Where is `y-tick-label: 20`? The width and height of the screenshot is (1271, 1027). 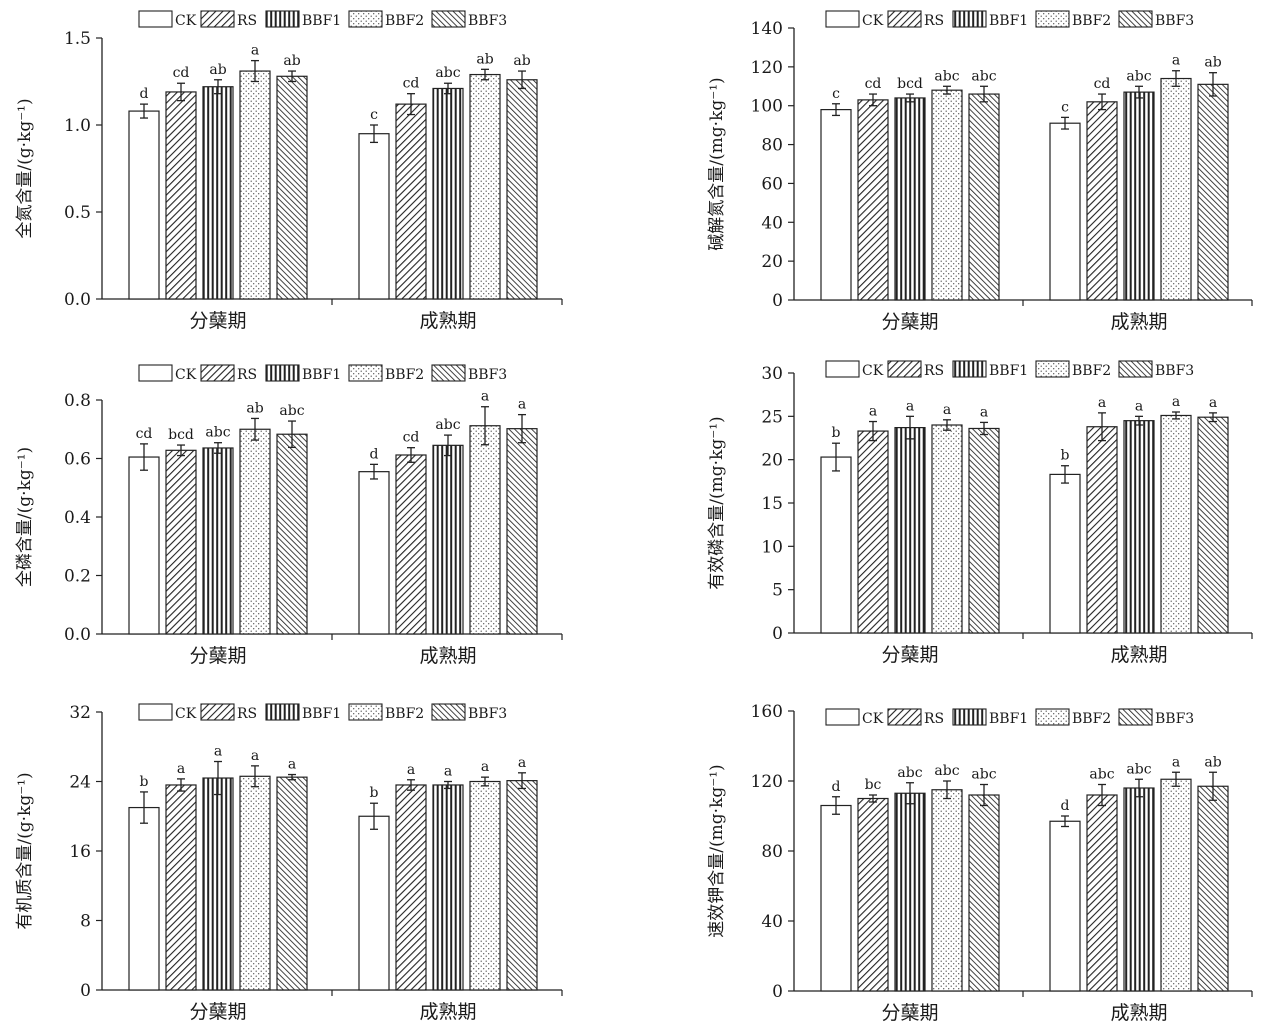
y-tick-label: 20 is located at coordinates (772, 262).